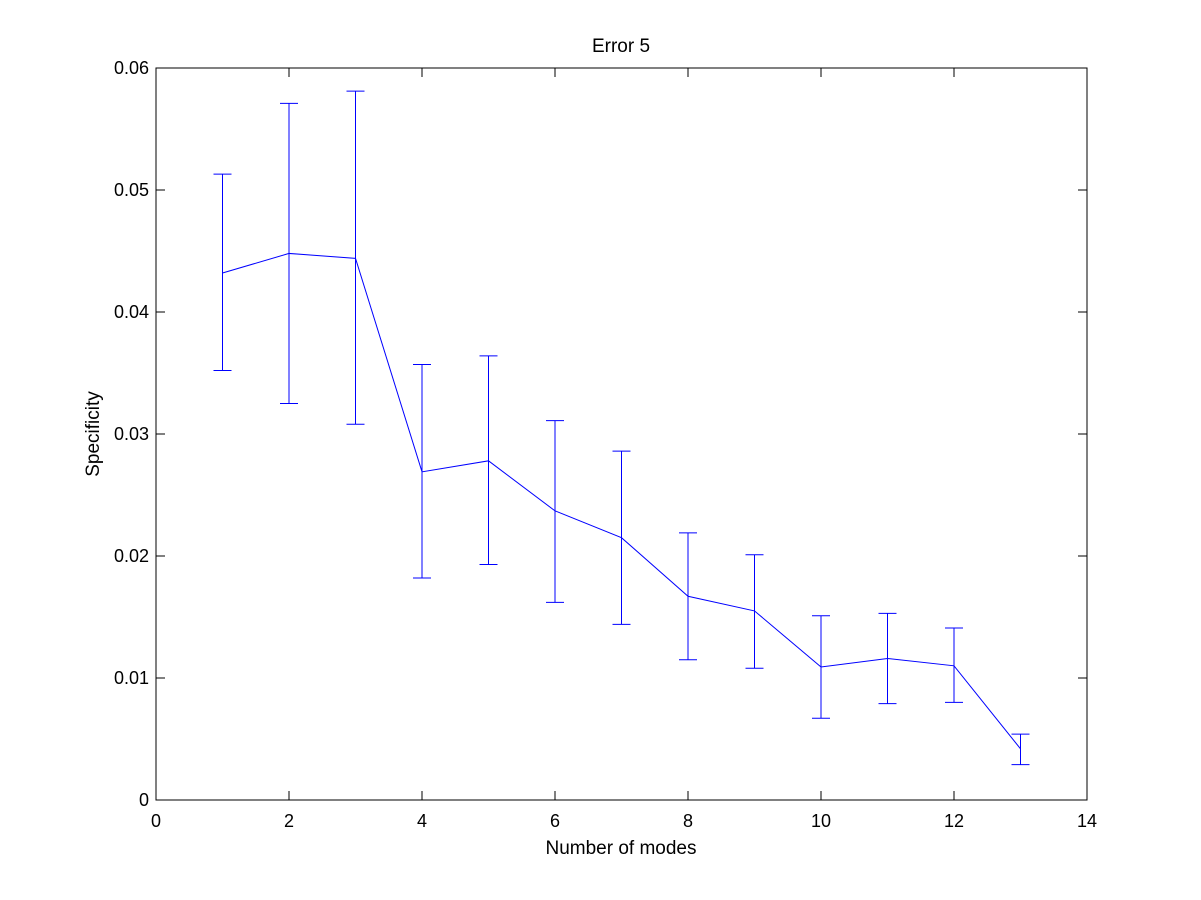  I want to click on y-tick-label: 0.01, so click(131, 678).